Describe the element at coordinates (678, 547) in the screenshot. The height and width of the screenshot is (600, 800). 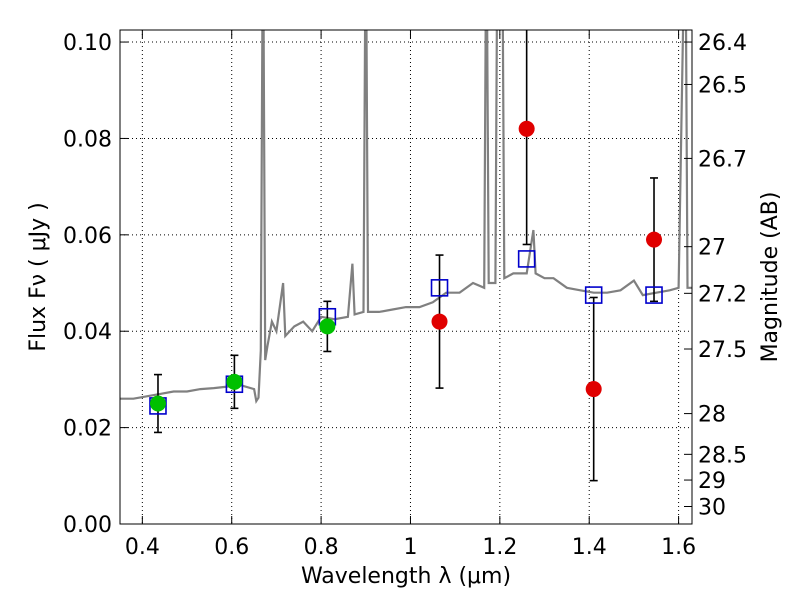
I see `x-tick-label: 1.6` at that location.